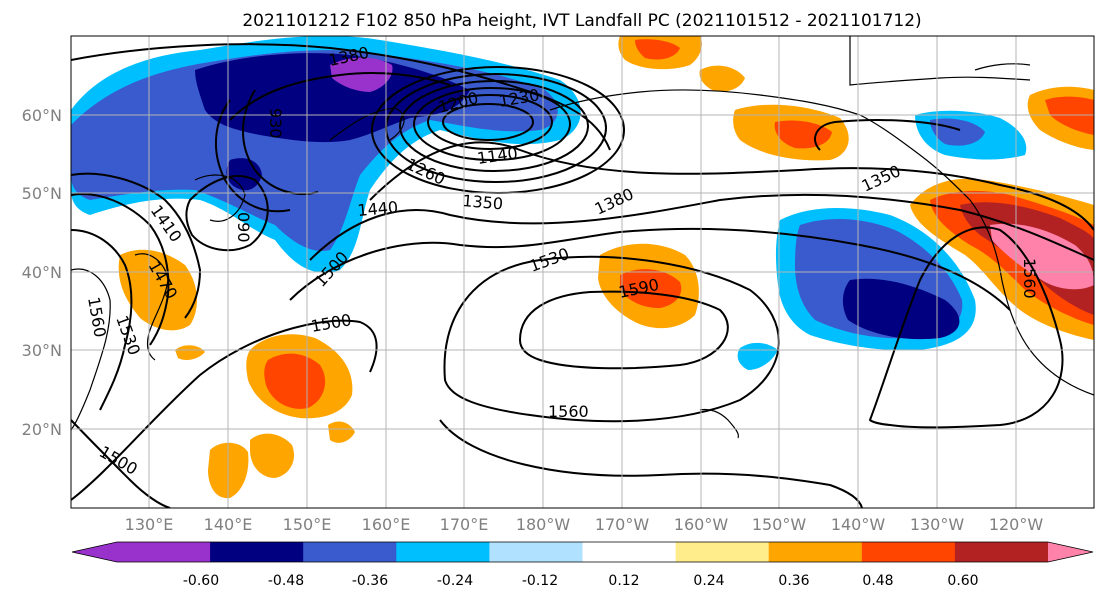 The image size is (1105, 601). I want to click on colorbar-outline, so click(582, 552).